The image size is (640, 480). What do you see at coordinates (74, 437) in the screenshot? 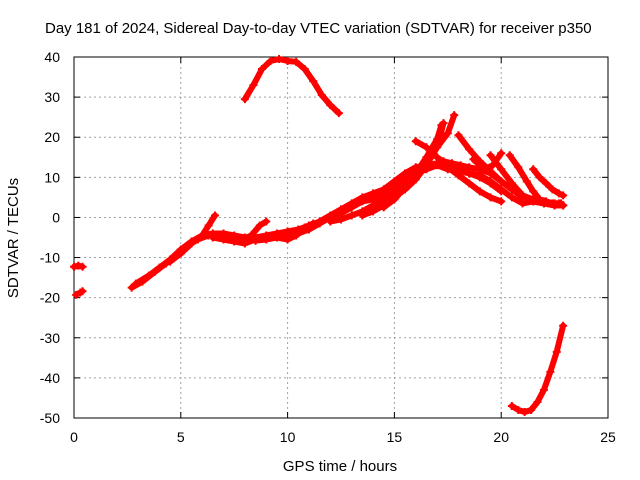
I see `x-tick-label: 0` at bounding box center [74, 437].